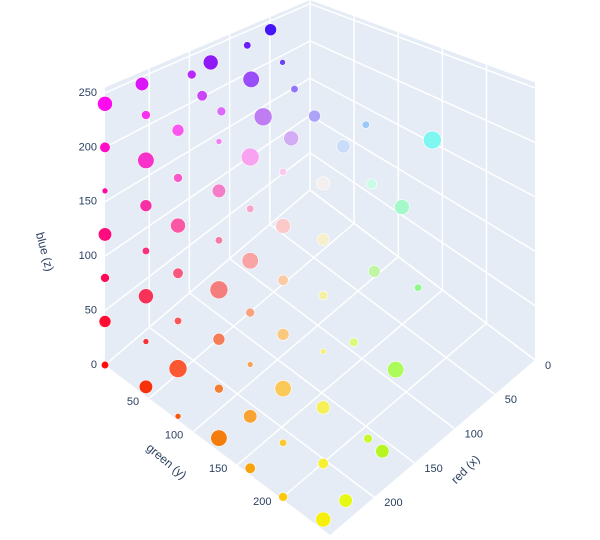  What do you see at coordinates (88, 93) in the screenshot?
I see `tick-label: 250` at bounding box center [88, 93].